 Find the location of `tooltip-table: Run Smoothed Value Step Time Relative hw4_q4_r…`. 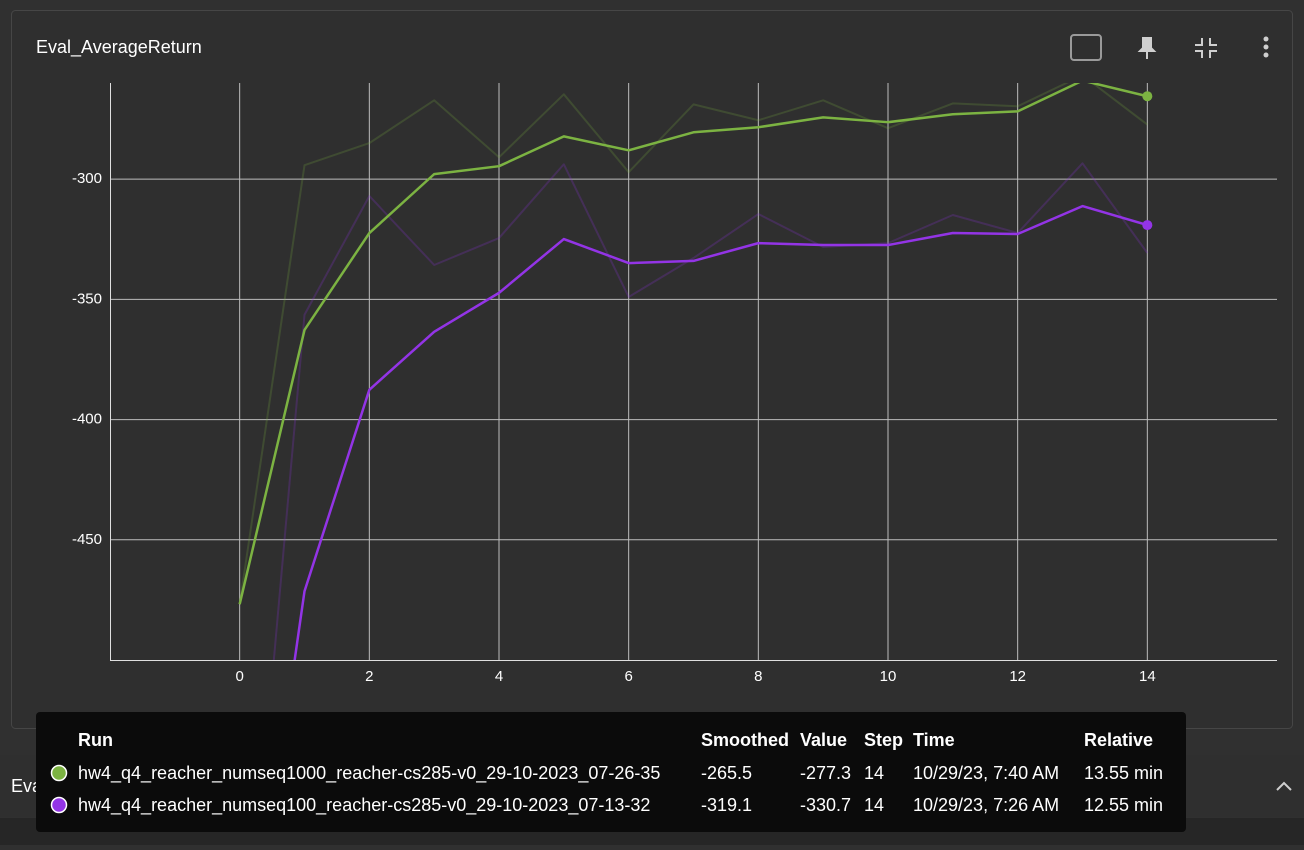

tooltip-table: Run Smoothed Value Step Time Relative hw4_q4_r… is located at coordinates (606, 773).